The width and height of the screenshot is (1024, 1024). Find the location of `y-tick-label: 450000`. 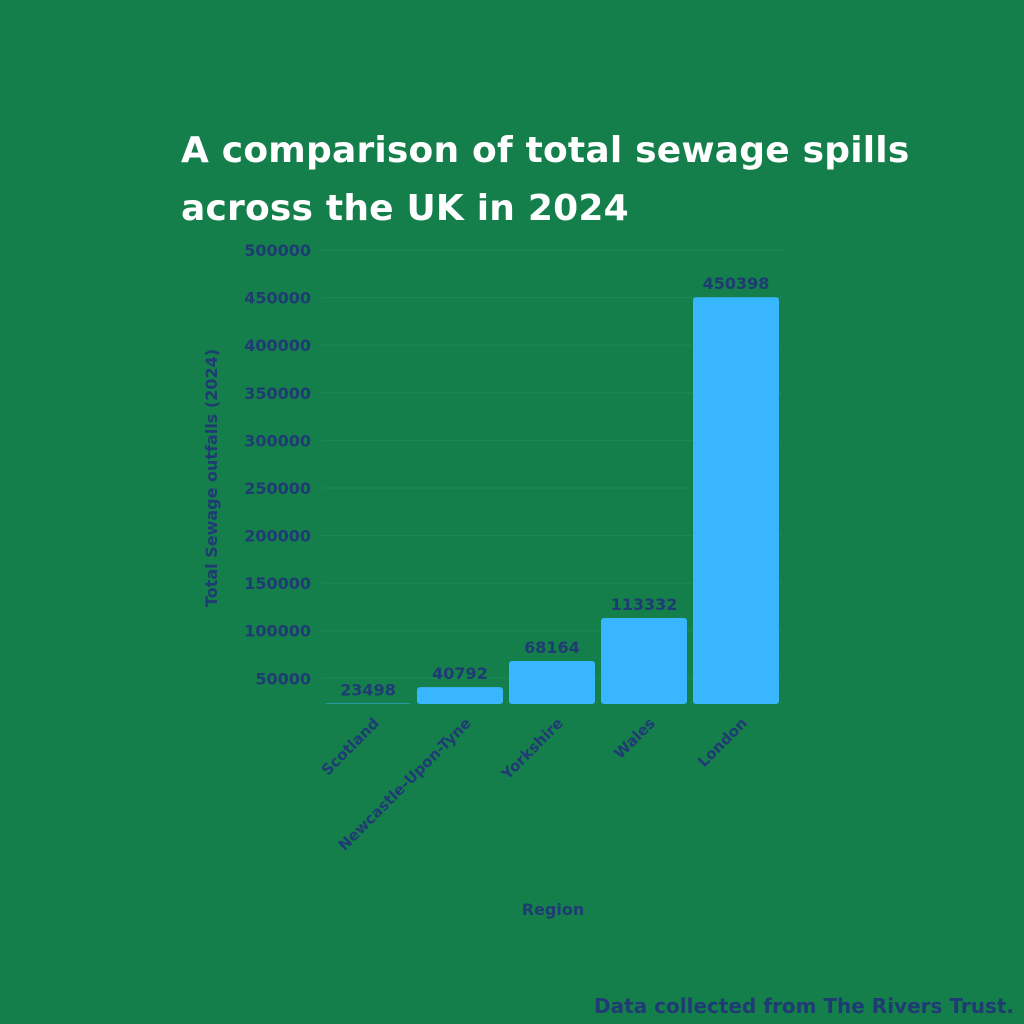

y-tick-label: 450000 is located at coordinates (277, 298).